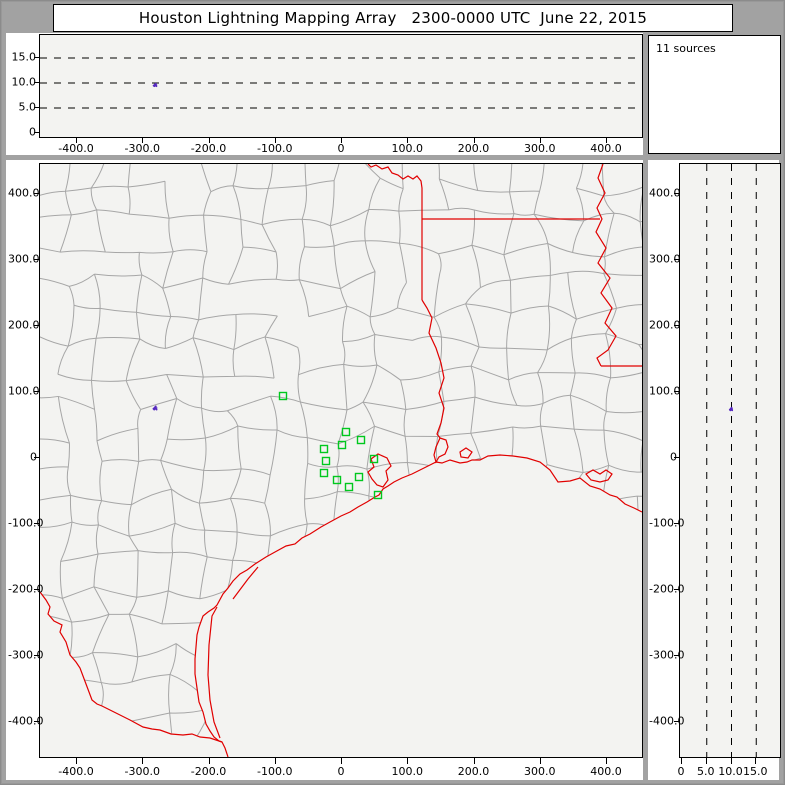  Describe the element at coordinates (395, 232) in the screenshot. I see `red-river-and-tx-ar-line` at that location.